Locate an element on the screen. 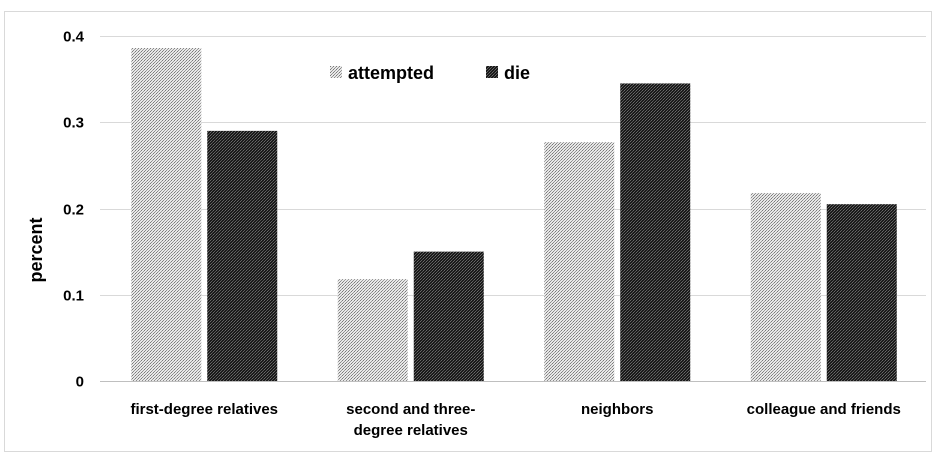  y-tick-label: 0.4 is located at coordinates (74, 37).